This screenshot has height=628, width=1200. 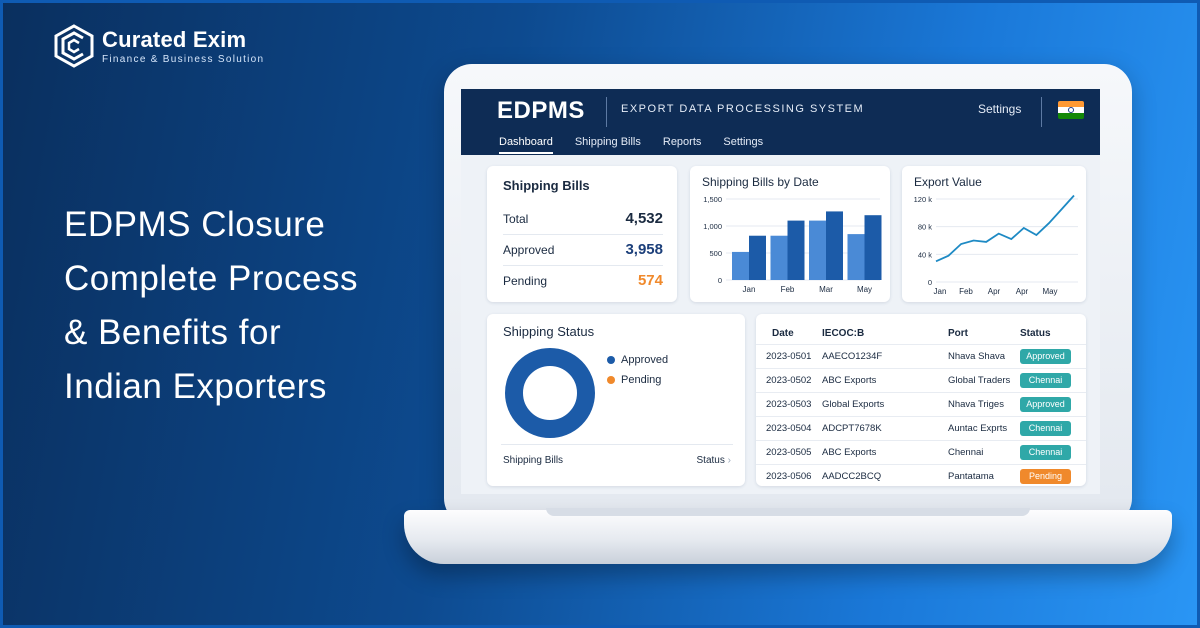 What do you see at coordinates (843, 333) in the screenshot?
I see `header-ieco: IECOC:B` at bounding box center [843, 333].